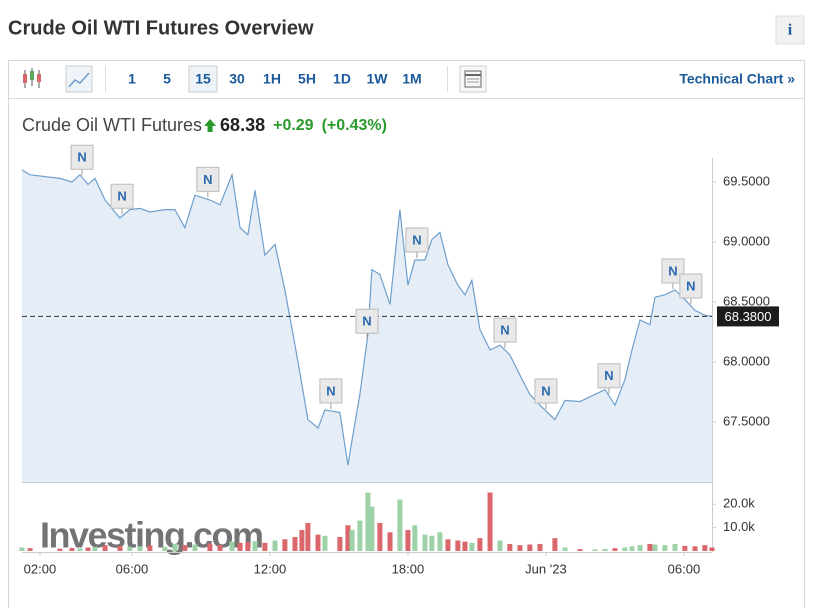 This screenshot has height=608, width=815. Describe the element at coordinates (408, 568) in the screenshot. I see `x-tick-label: 18:00` at that location.